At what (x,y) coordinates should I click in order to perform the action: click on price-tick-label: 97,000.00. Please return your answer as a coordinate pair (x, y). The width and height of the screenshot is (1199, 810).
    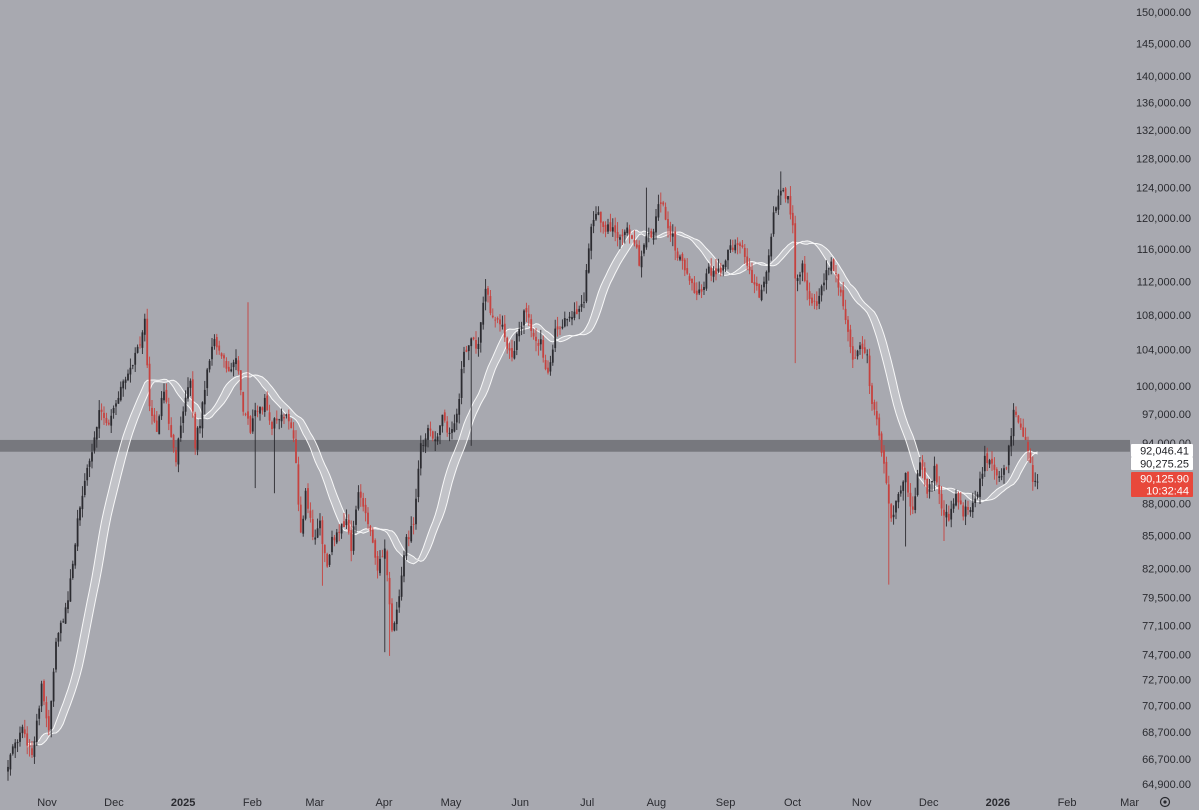
    Looking at the image, I should click on (1166, 415).